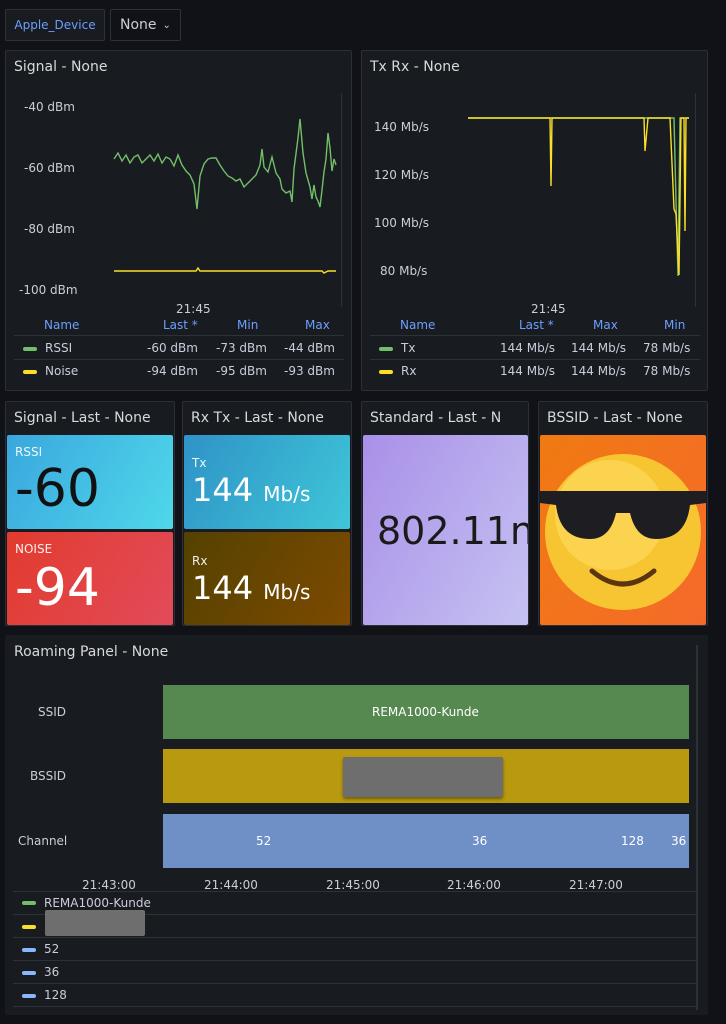 The width and height of the screenshot is (726, 1024). What do you see at coordinates (180, 325) in the screenshot?
I see `signal-legend-header-last: Last *` at bounding box center [180, 325].